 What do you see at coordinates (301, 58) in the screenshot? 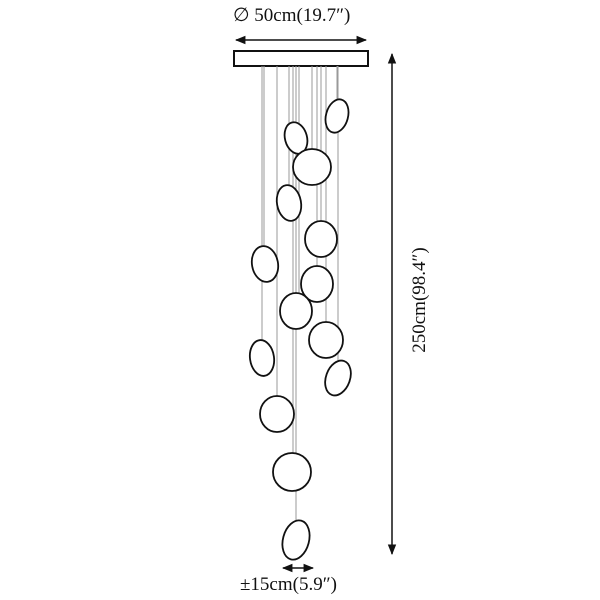
I see `ceiling-canopy` at bounding box center [301, 58].